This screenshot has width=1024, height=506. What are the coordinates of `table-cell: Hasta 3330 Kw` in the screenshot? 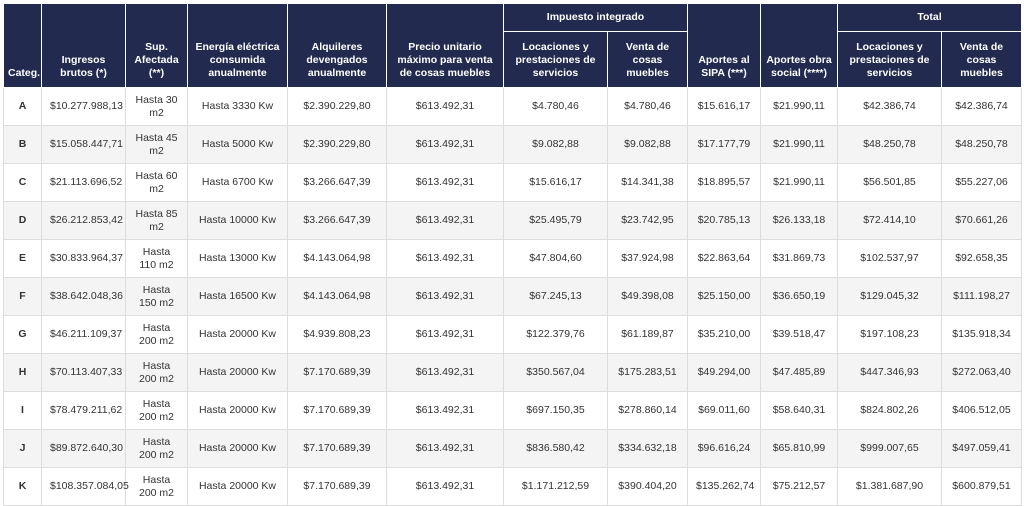 It's located at (237, 106).